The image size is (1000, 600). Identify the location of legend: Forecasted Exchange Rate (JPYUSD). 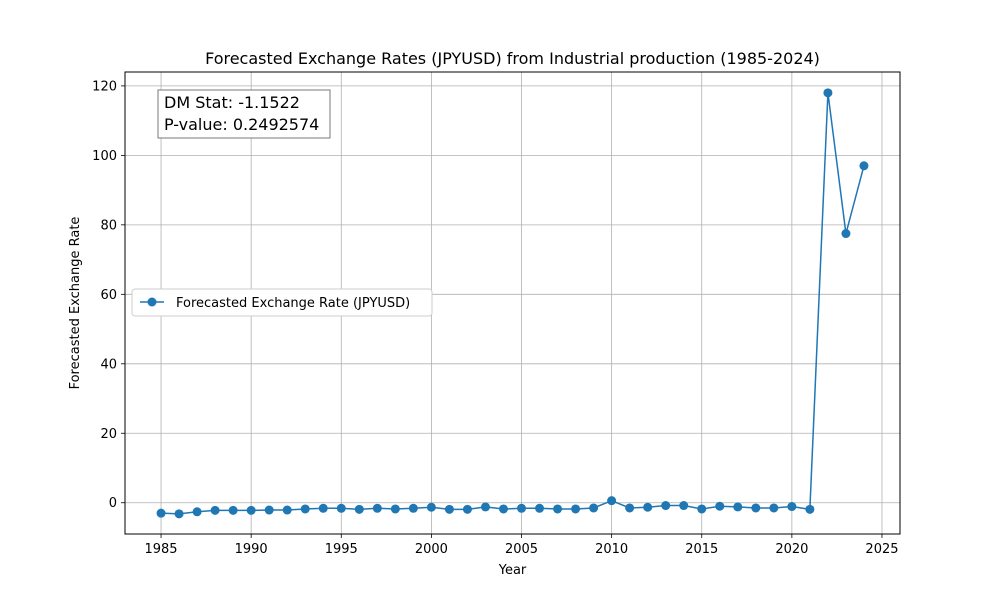
(282, 302).